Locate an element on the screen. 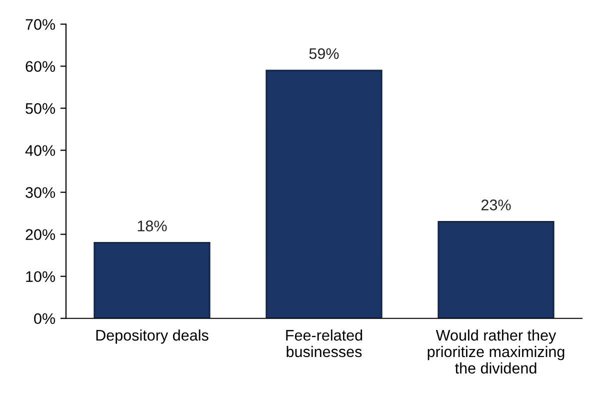 This screenshot has height=403, width=600. y-tick-label: 50% is located at coordinates (41, 108).